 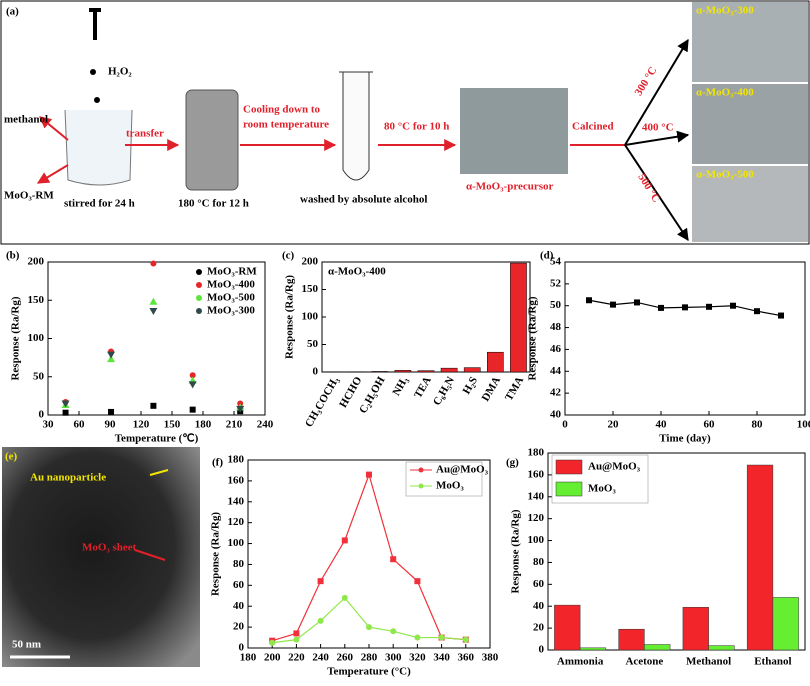 What do you see at coordinates (556, 262) in the screenshot?
I see `y-tick-label: 54` at bounding box center [556, 262].